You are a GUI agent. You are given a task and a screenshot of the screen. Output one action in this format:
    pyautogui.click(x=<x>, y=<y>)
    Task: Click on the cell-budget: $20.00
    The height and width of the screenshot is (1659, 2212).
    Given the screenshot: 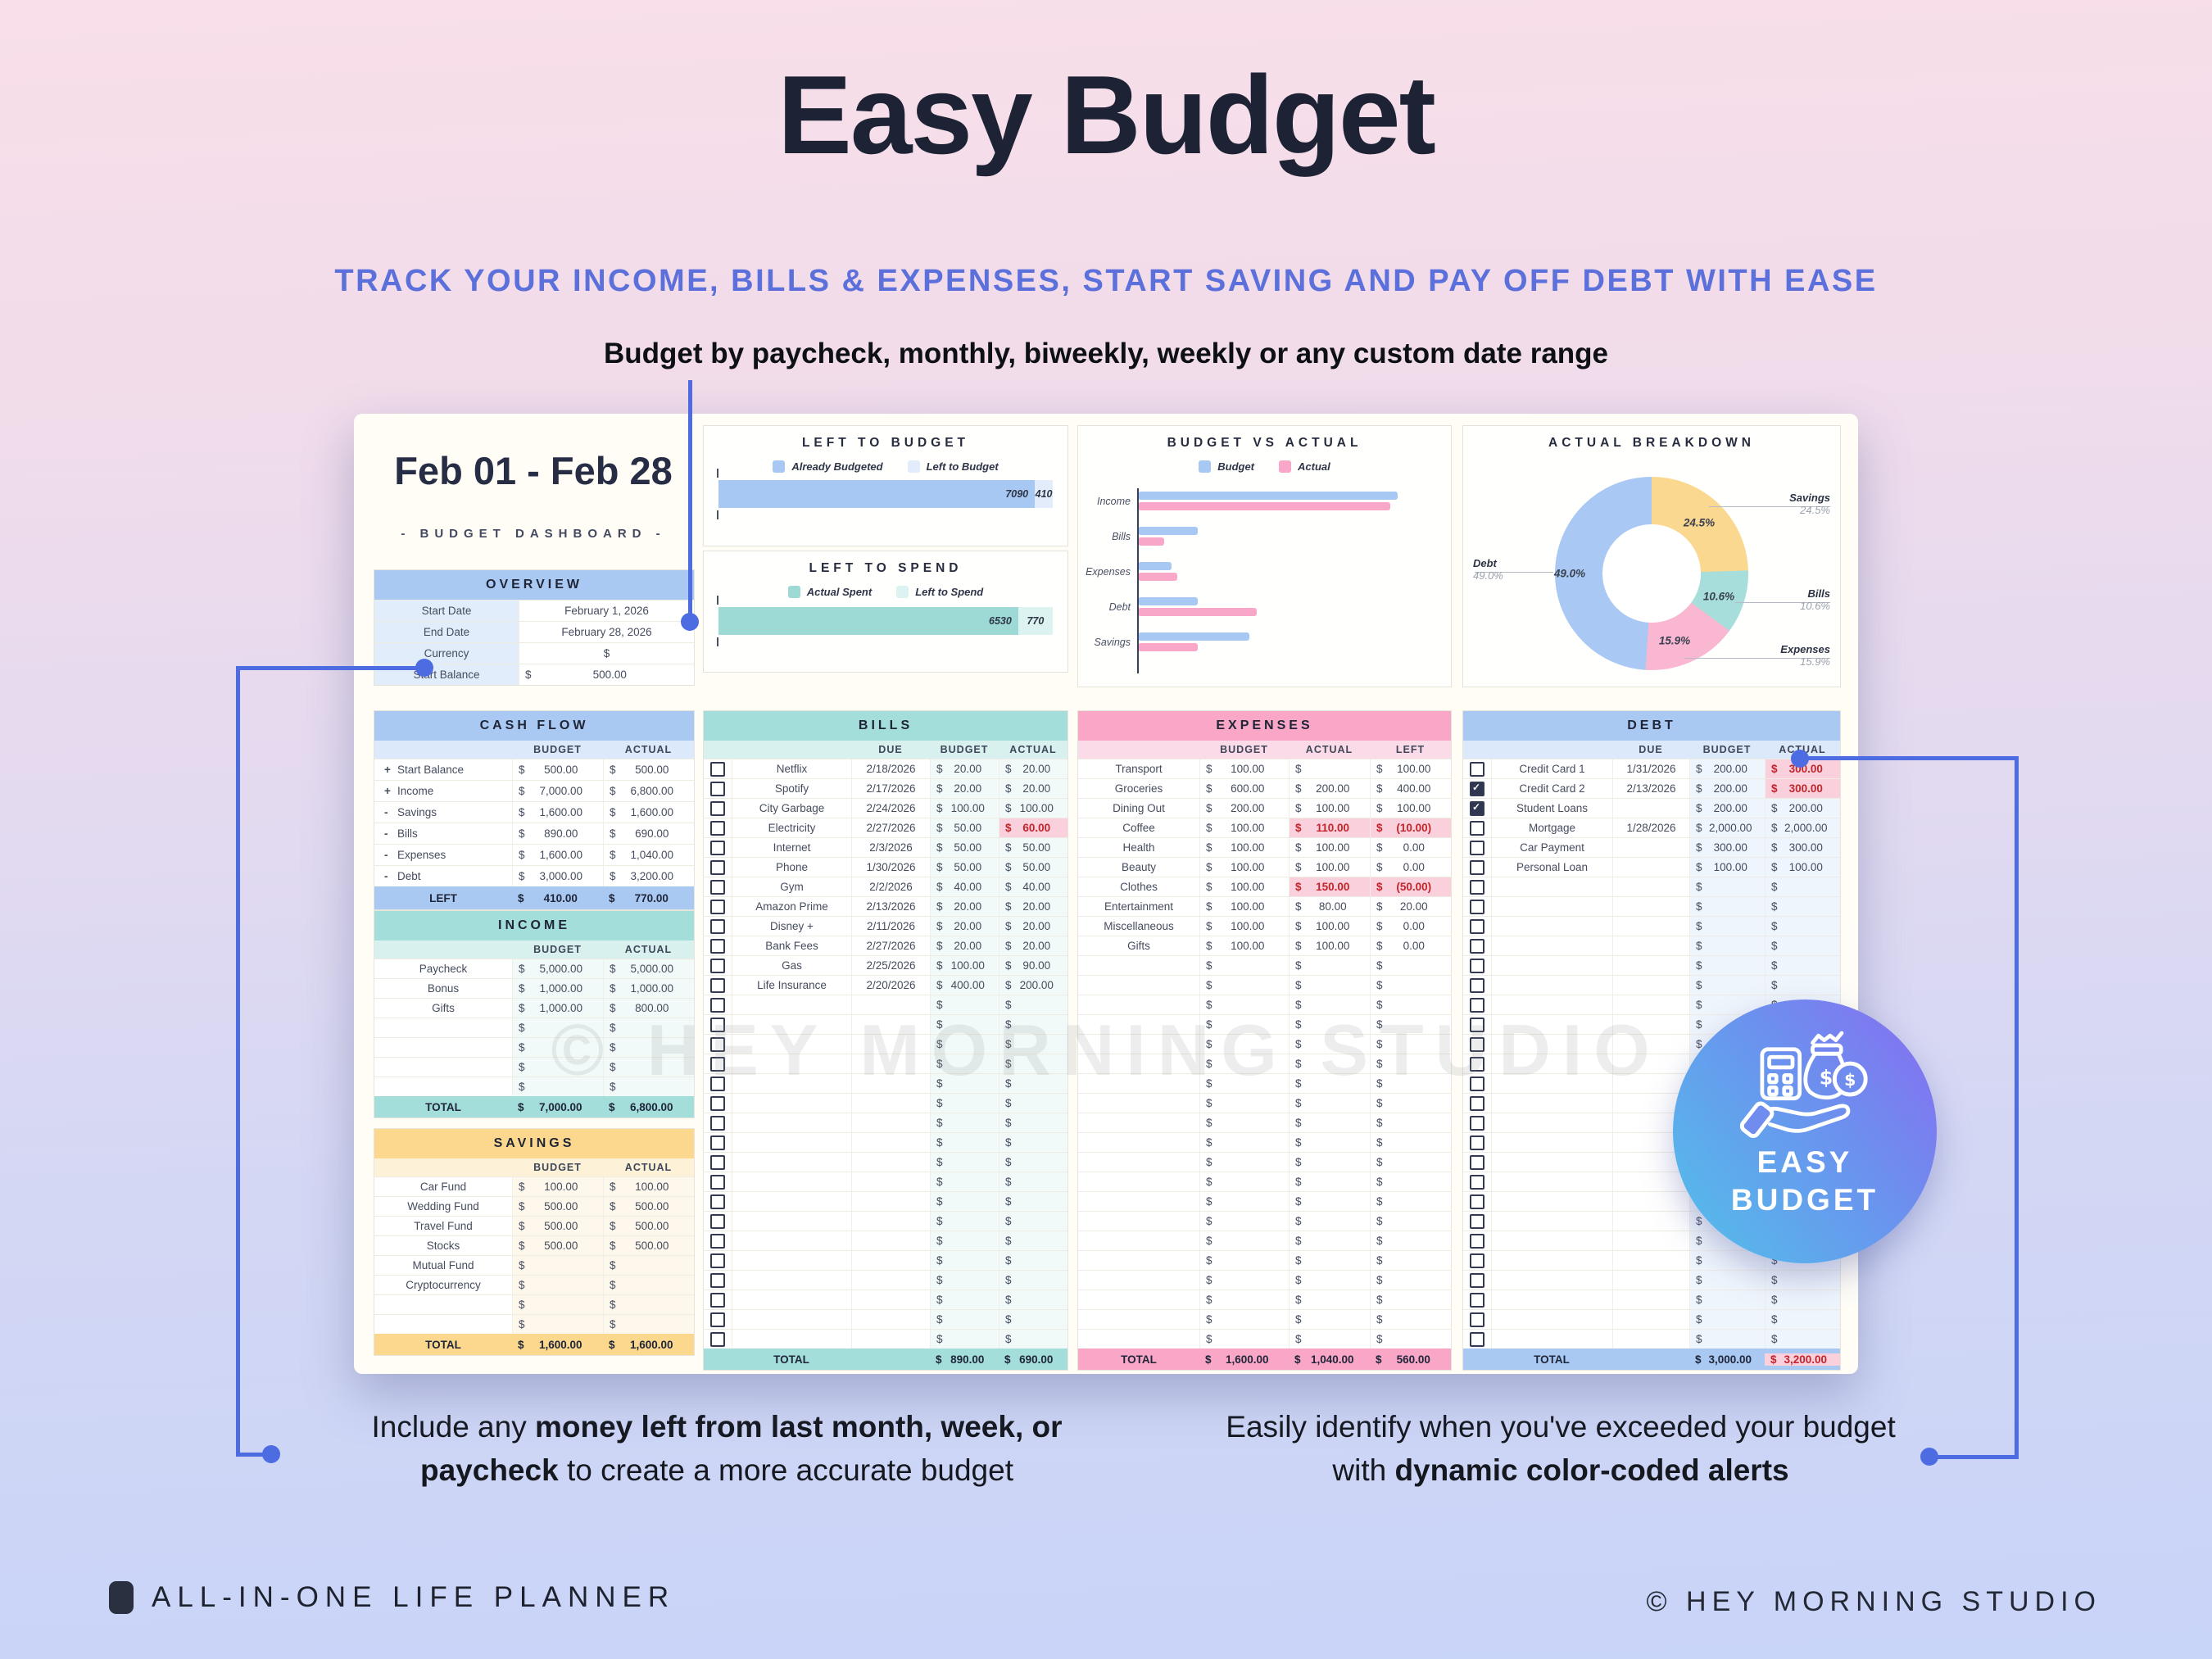 What is the action you would take?
    pyautogui.click(x=964, y=788)
    